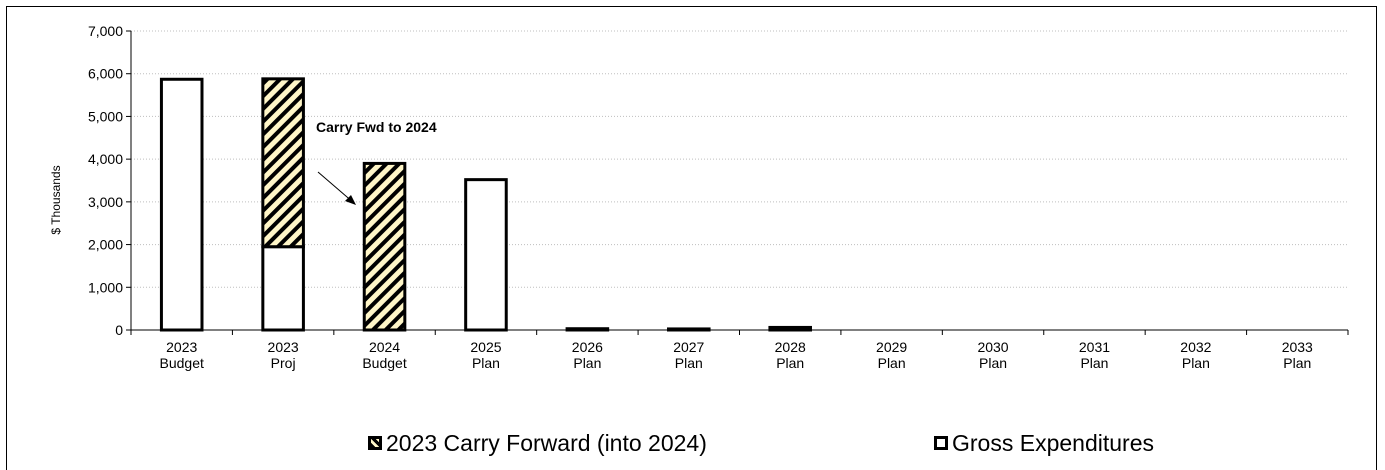 The image size is (1385, 470). What do you see at coordinates (790, 355) in the screenshot?
I see `x-tick-label: 2028 Plan` at bounding box center [790, 355].